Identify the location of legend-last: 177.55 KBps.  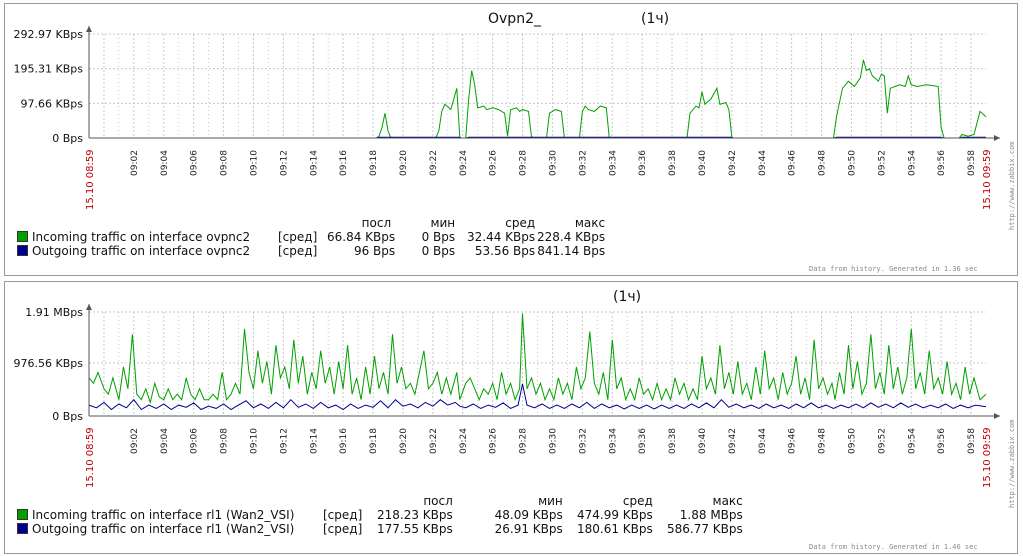
(415, 529).